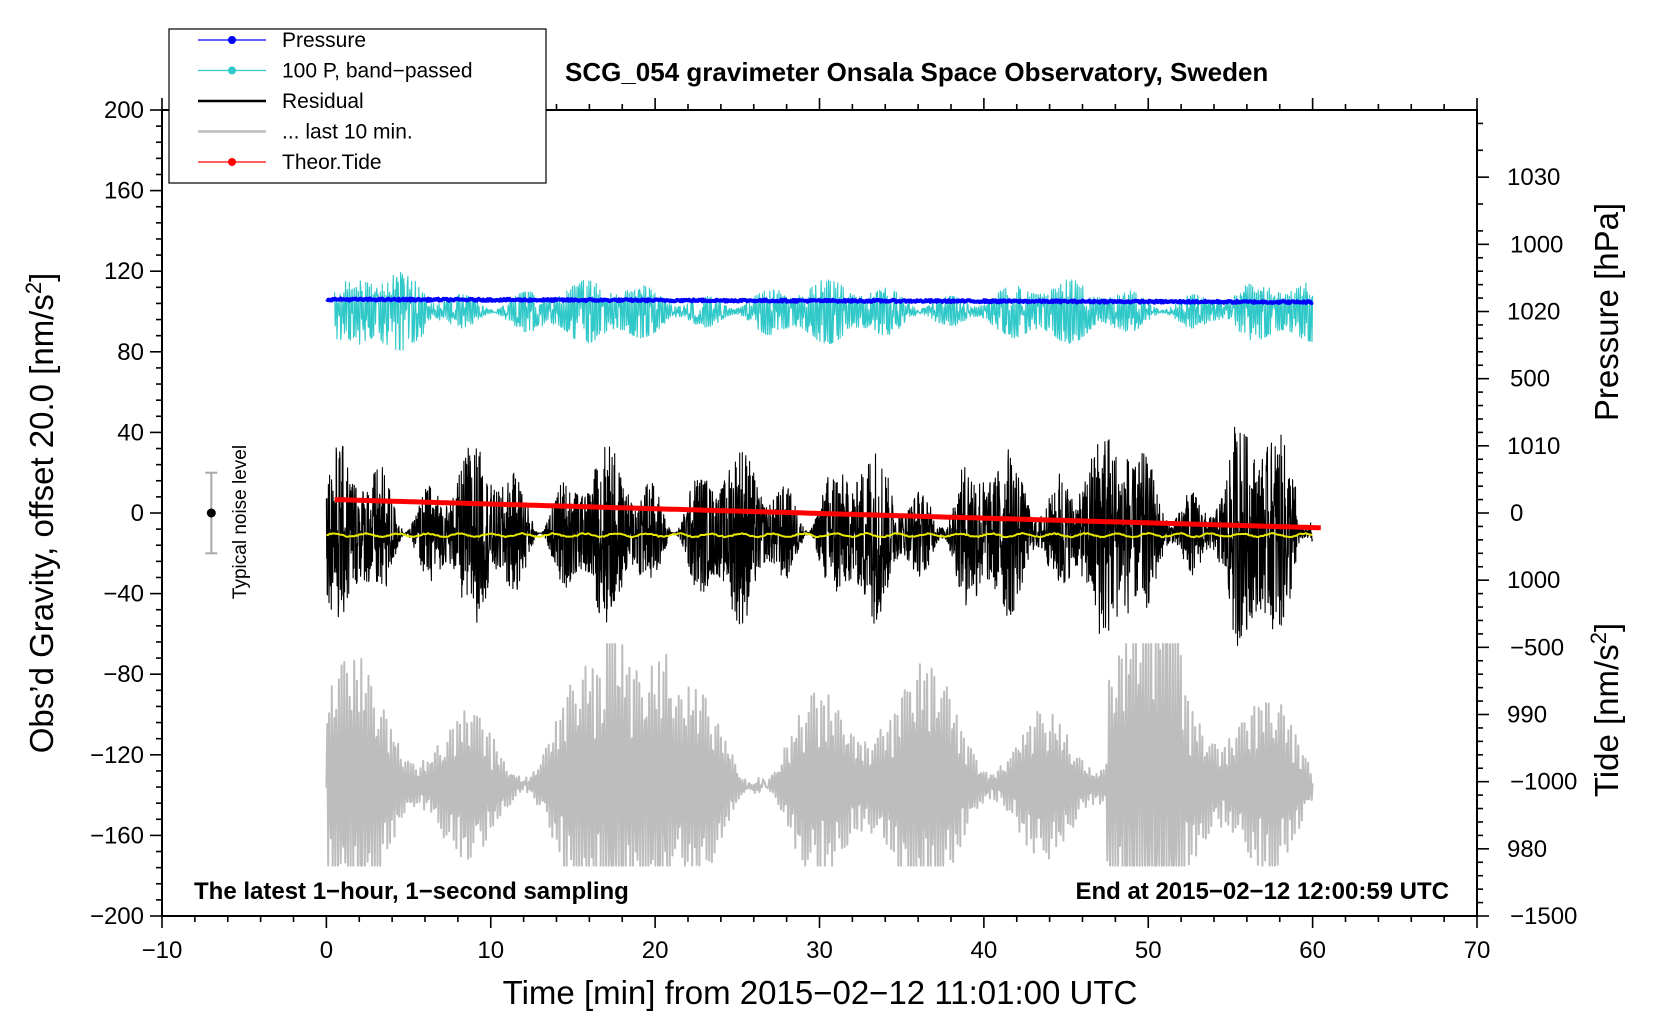 The image size is (1660, 1020). What do you see at coordinates (1530, 379) in the screenshot?
I see `tide-tick-label: 500` at bounding box center [1530, 379].